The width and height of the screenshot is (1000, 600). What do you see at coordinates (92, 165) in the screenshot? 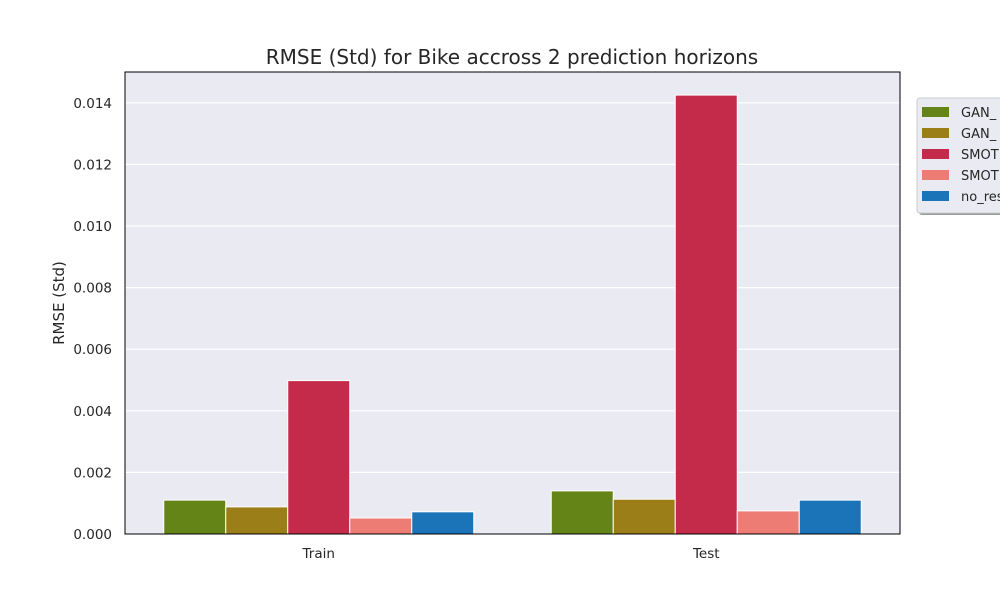
I see `y-tick-label: 0.012` at bounding box center [92, 165].